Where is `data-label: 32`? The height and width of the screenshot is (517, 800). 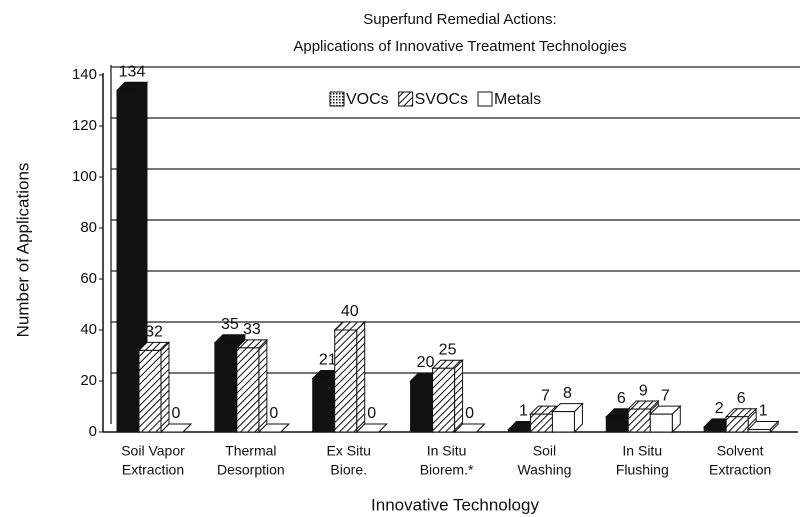
data-label: 32 is located at coordinates (154, 332).